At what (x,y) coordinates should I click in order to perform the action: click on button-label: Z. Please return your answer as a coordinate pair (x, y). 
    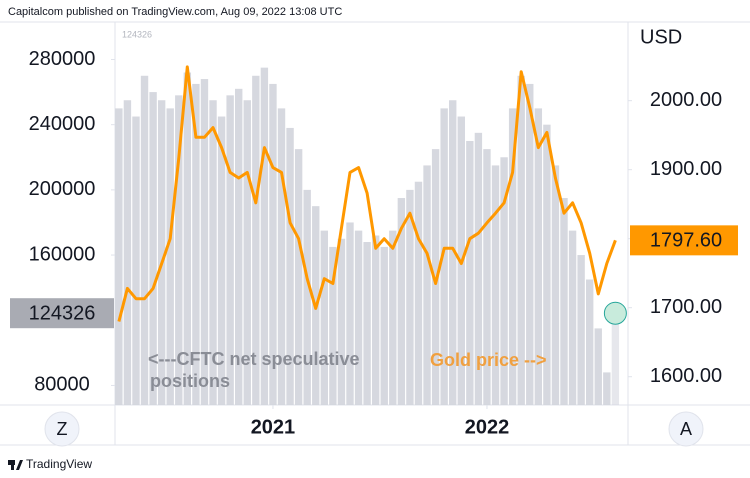
    Looking at the image, I should click on (62, 429).